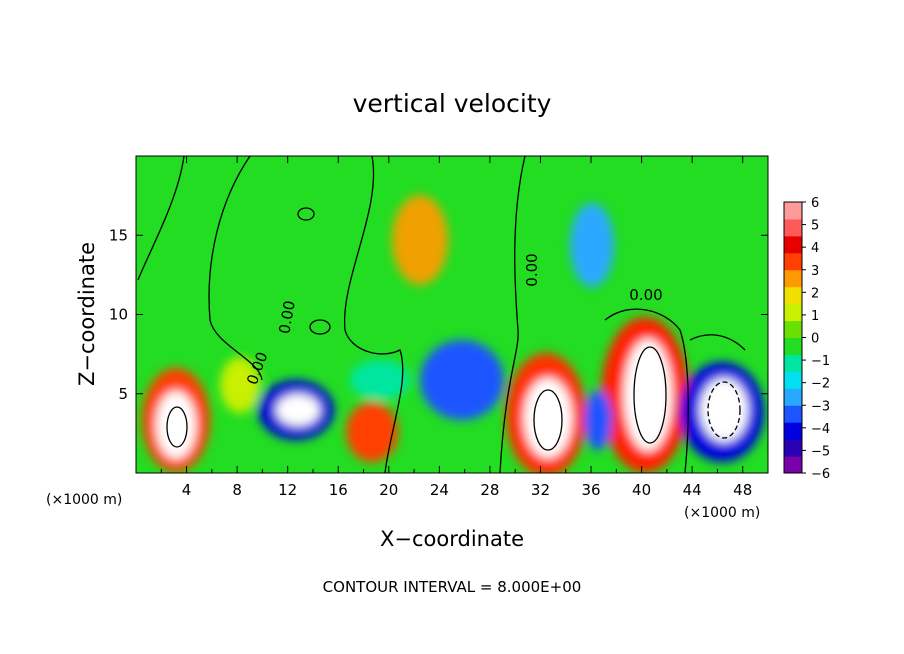 The width and height of the screenshot is (904, 654). I want to click on colorbar-tick-label: 2, so click(815, 293).